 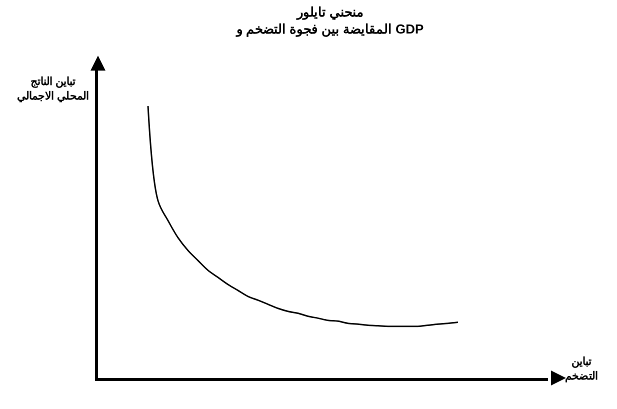 I want to click on chart-title: منحني تايلور, so click(x=330, y=12).